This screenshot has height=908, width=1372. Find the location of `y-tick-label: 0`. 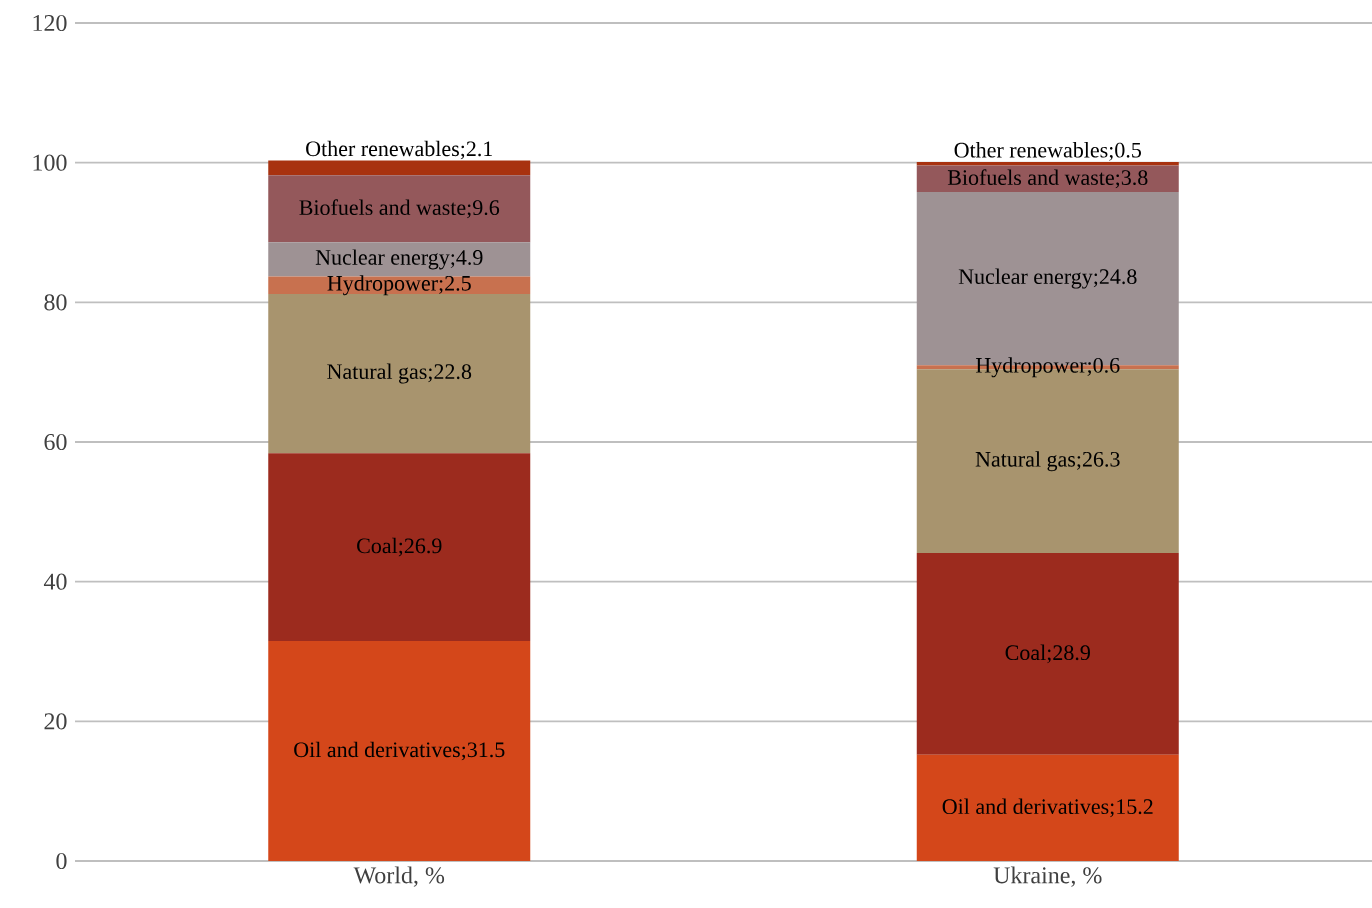

y-tick-label: 0 is located at coordinates (61, 861).